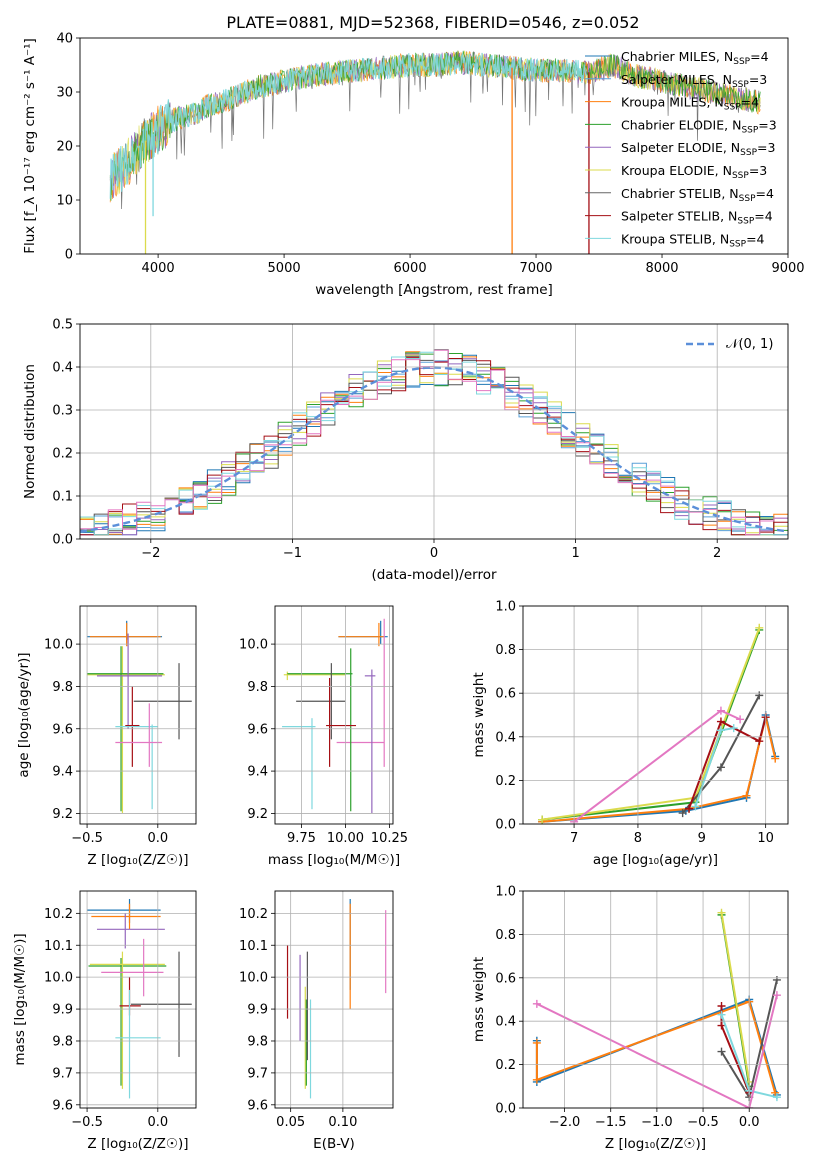 This screenshot has height=1170, width=819. I want to click on legend-label: Kroupa STELIB, NSSP=4, so click(693, 240).